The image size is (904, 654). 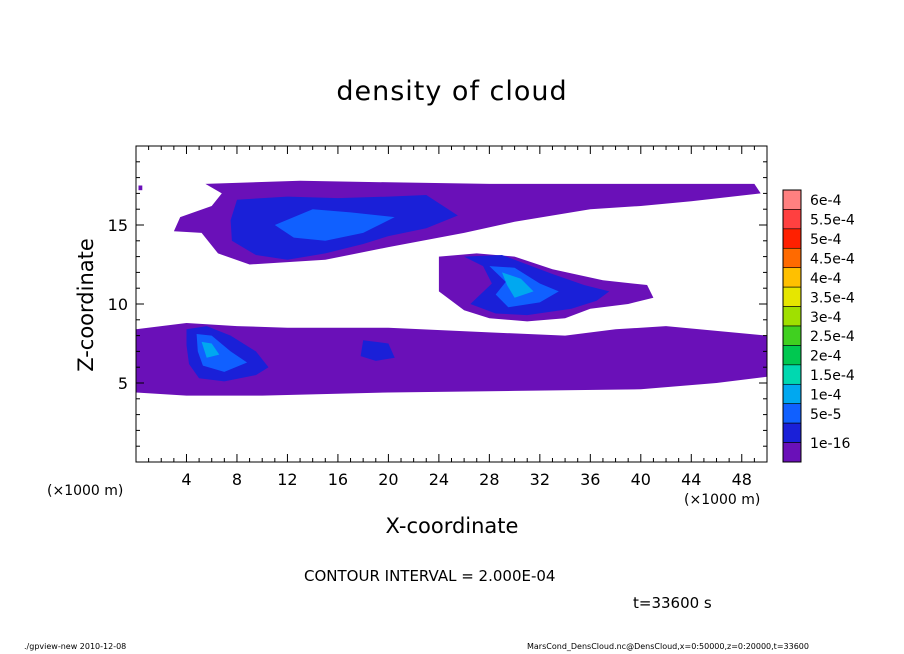 What do you see at coordinates (826, 318) in the screenshot?
I see `colorbar-label: 3e-4` at bounding box center [826, 318].